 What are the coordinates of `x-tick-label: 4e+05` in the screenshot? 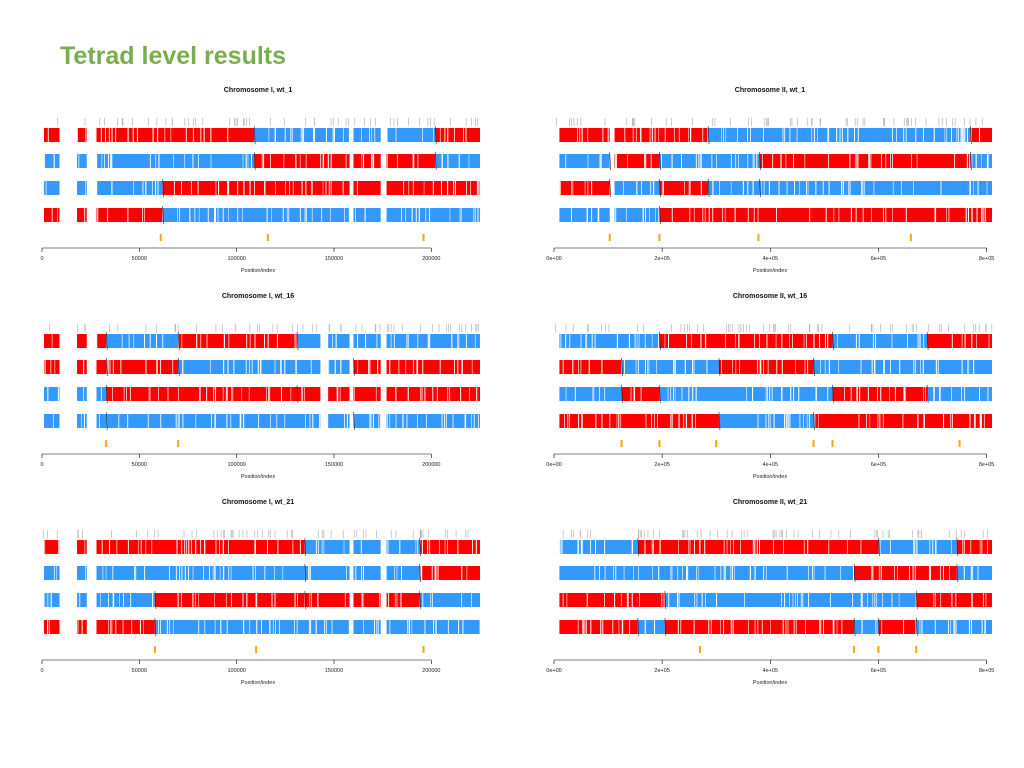 It's located at (770, 259).